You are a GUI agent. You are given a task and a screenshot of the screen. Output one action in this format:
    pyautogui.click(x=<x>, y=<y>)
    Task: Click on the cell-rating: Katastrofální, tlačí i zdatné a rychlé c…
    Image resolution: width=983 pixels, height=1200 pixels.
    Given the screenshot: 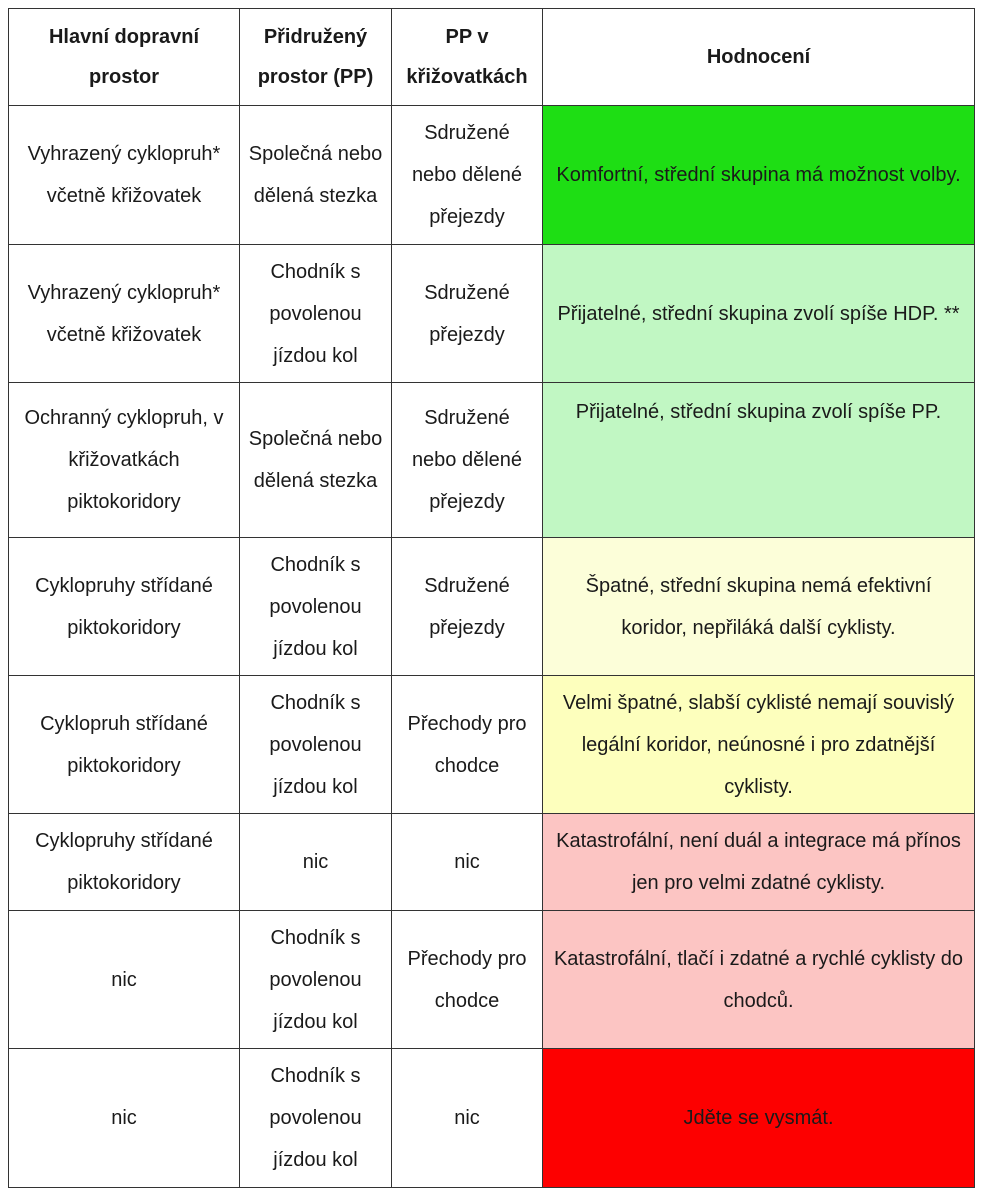 What is the action you would take?
    pyautogui.click(x=758, y=979)
    